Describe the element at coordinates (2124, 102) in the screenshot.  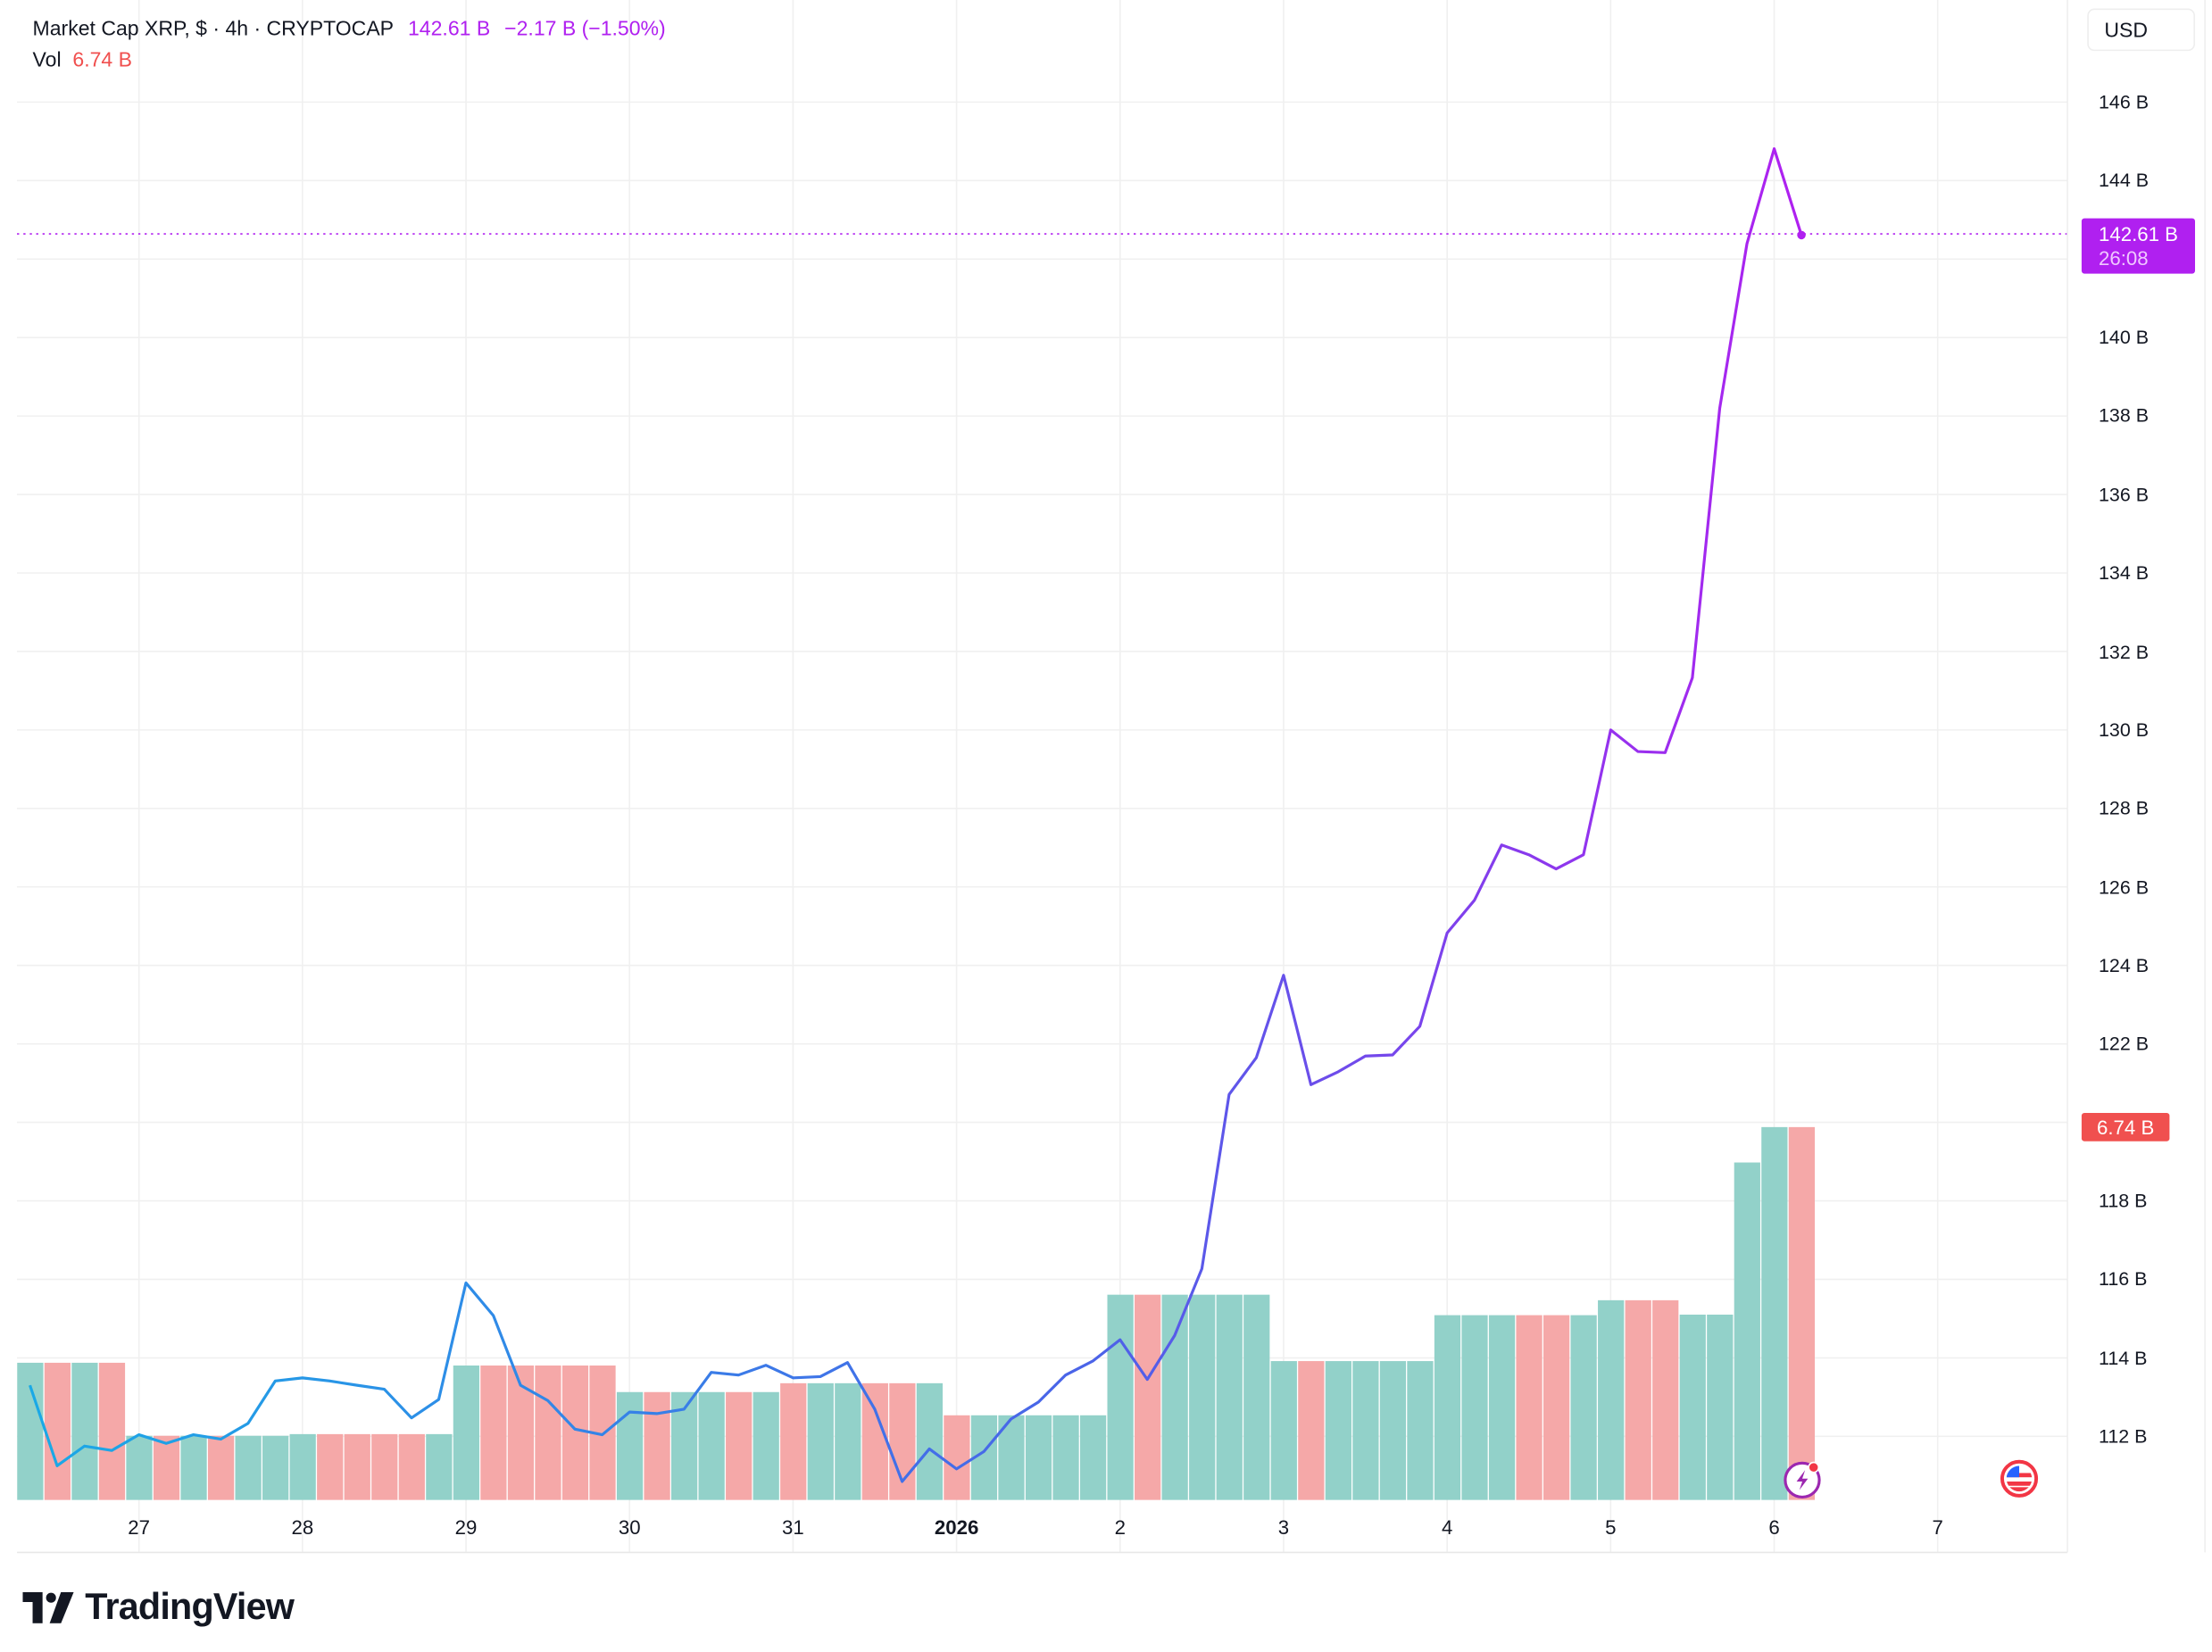
I see `price-axis-label: 146 B` at that location.